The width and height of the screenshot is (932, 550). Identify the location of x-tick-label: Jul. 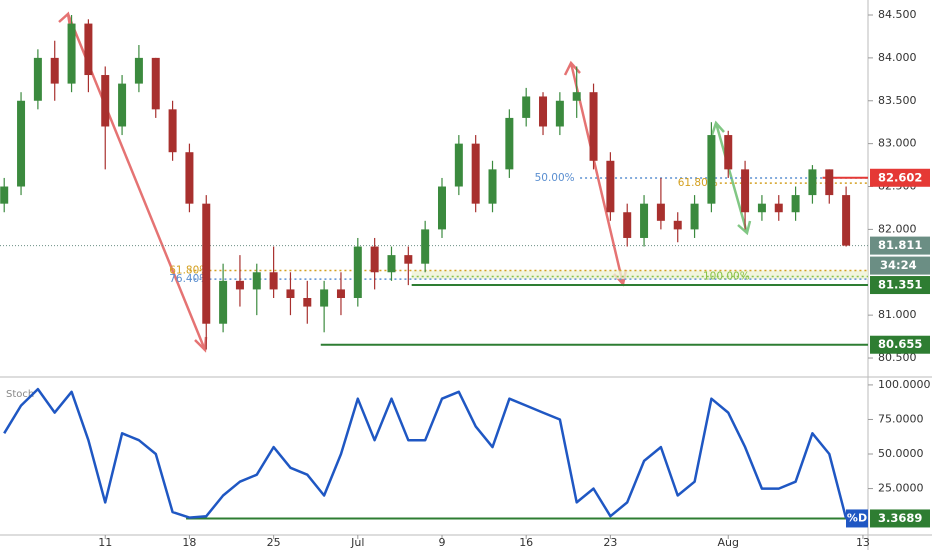
(357, 542).